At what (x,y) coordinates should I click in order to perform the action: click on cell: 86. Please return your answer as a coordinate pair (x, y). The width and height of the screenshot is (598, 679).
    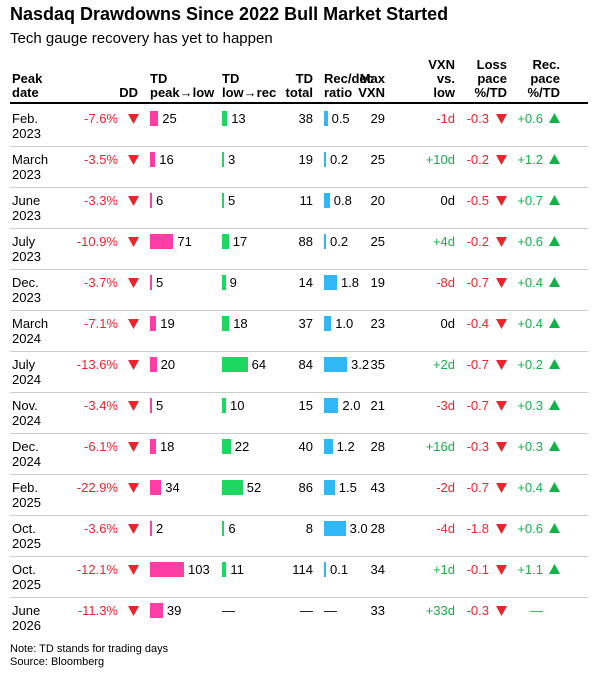
    Looking at the image, I should click on (305, 487).